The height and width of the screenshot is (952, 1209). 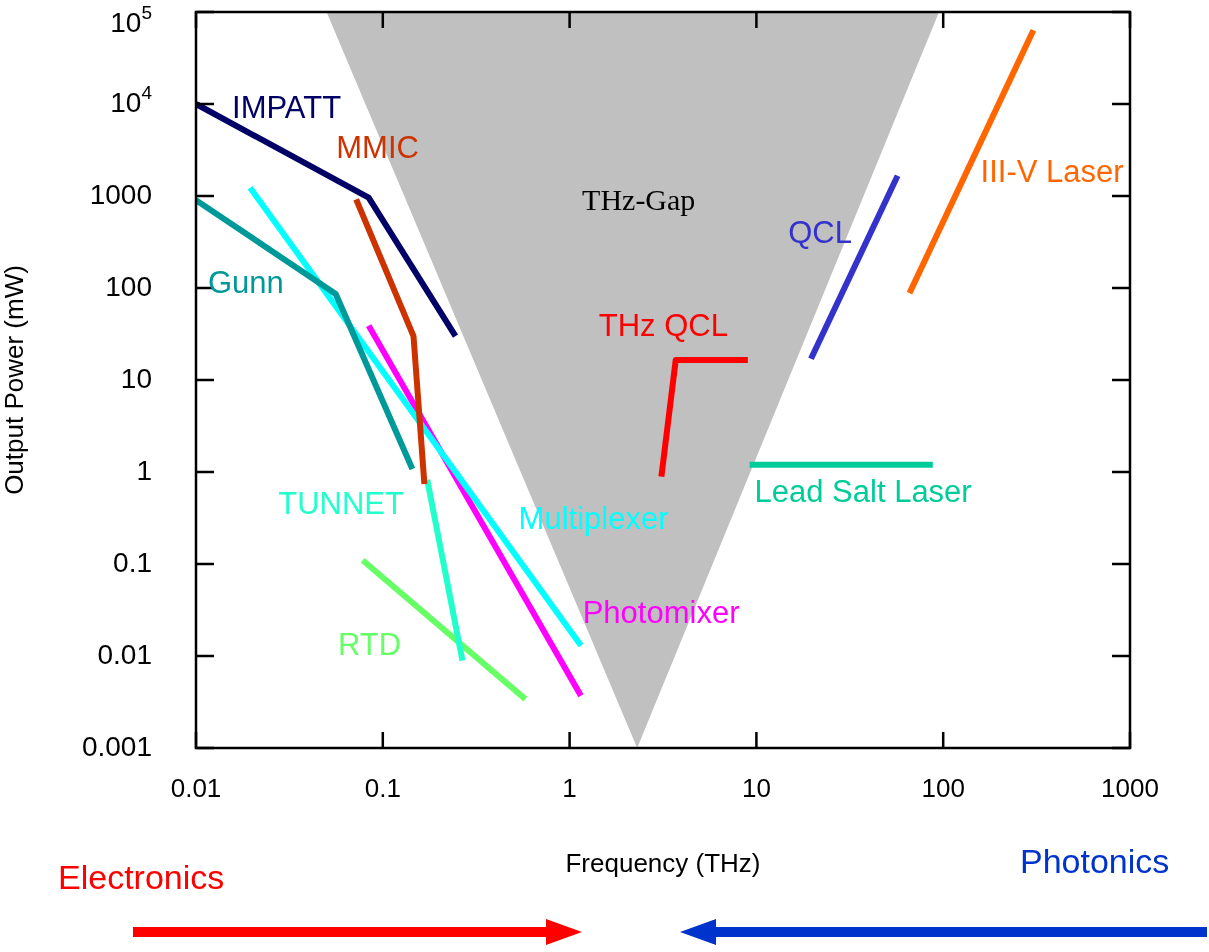 What do you see at coordinates (663, 326) in the screenshot?
I see `series-label: THz QCL` at bounding box center [663, 326].